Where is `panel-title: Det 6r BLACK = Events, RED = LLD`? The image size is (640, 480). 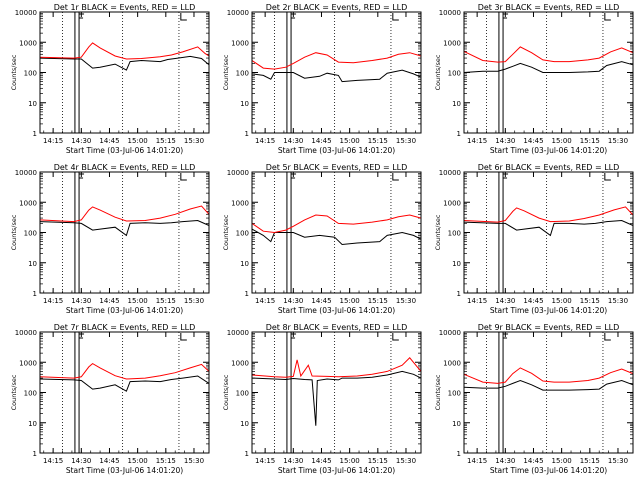 panel-title: Det 6r BLACK = Events, RED = LLD is located at coordinates (549, 167).